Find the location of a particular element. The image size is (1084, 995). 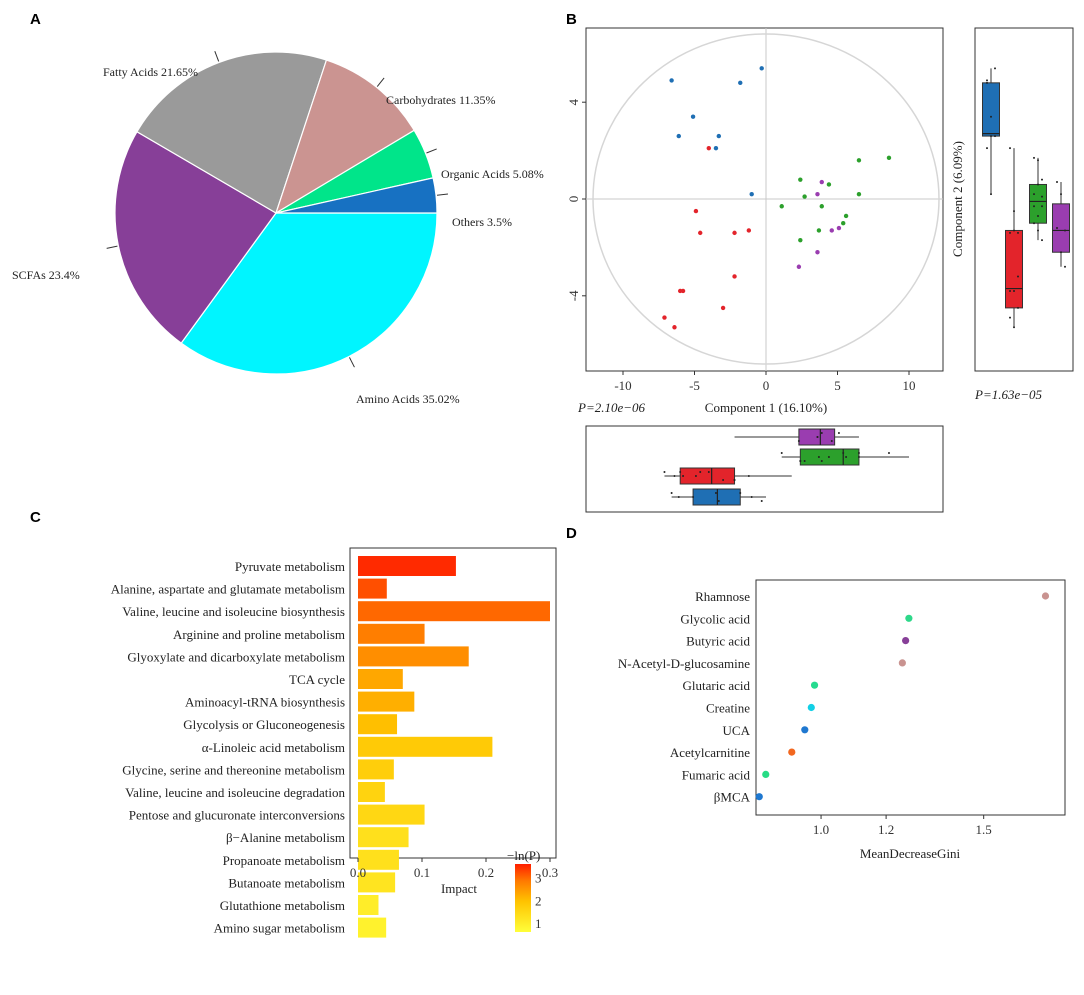

boxplot-y-frame is located at coordinates (1024, 199).